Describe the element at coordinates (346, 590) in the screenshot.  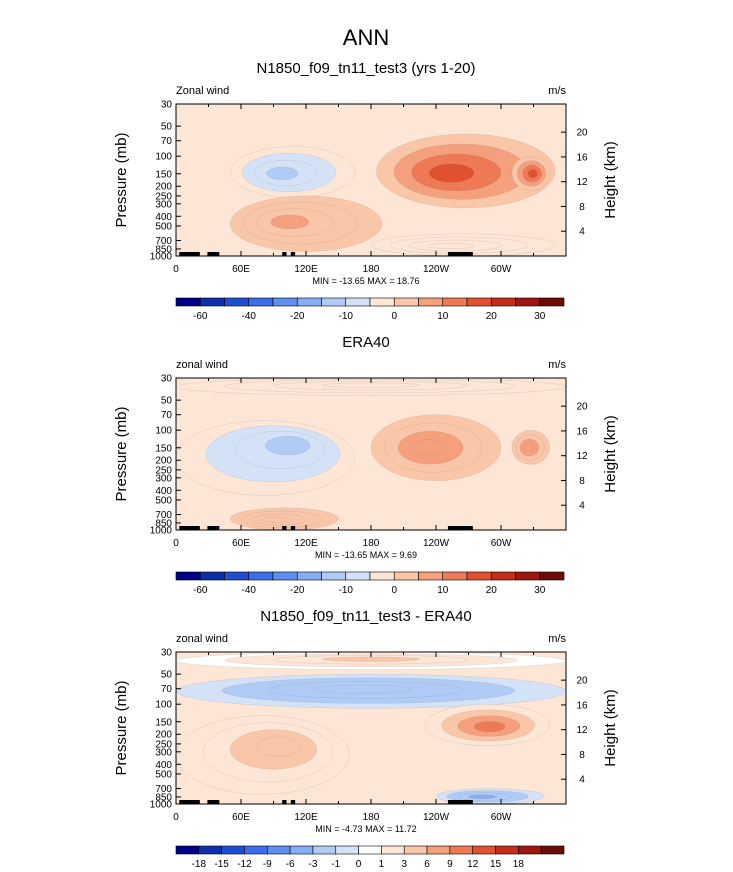
I see `colorbar-label: -10` at that location.